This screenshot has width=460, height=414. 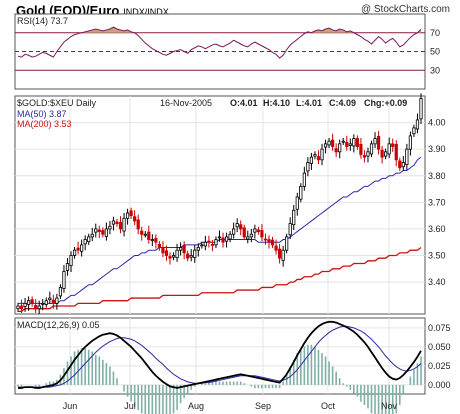 What do you see at coordinates (439, 385) in the screenshot?
I see `macd-y-tick: 0.000` at bounding box center [439, 385].